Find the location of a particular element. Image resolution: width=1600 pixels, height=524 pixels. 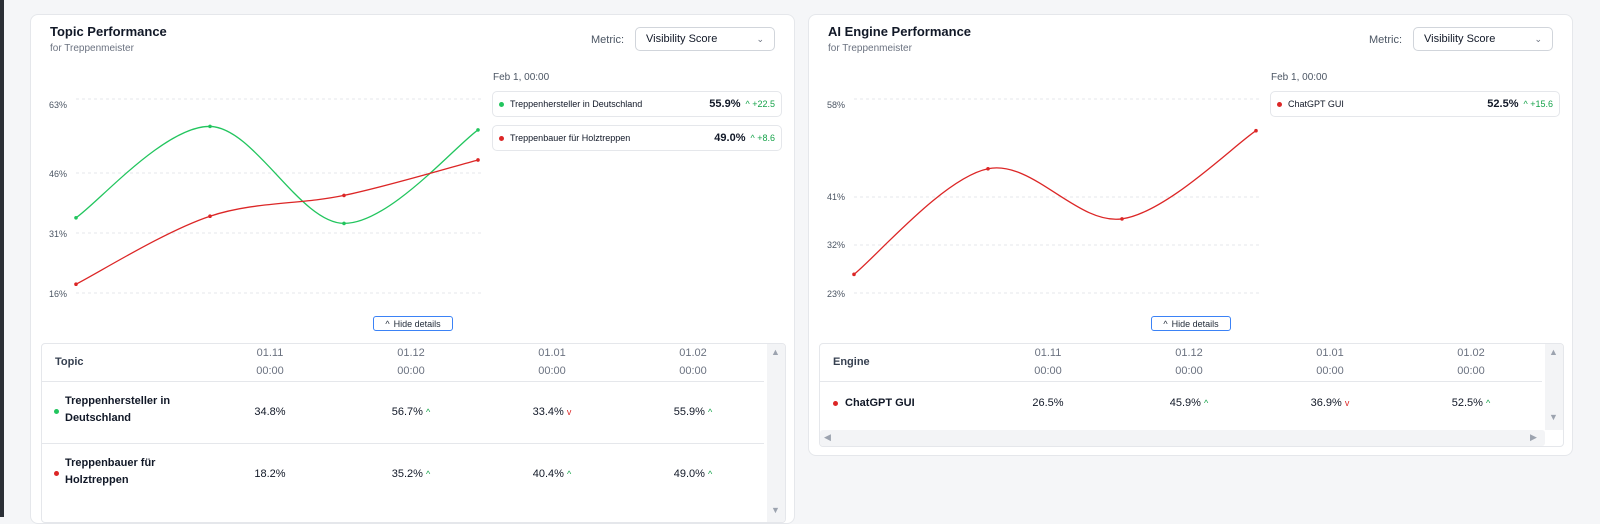

card-title: AI Engine Performance is located at coordinates (900, 31).